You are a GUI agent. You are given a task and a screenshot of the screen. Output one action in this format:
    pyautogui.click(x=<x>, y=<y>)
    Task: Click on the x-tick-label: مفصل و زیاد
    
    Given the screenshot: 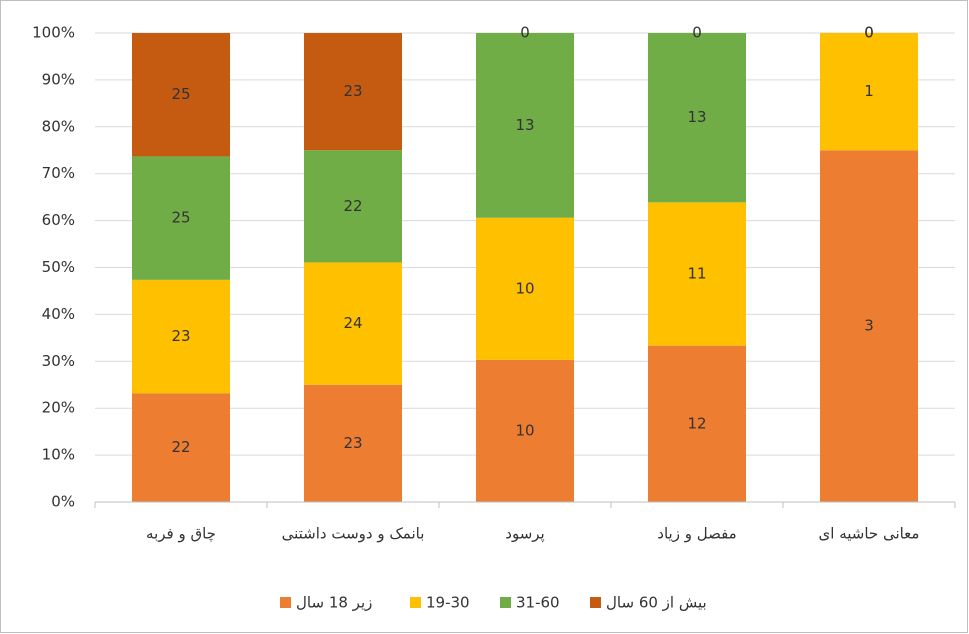 What is the action you would take?
    pyautogui.click(x=696, y=534)
    